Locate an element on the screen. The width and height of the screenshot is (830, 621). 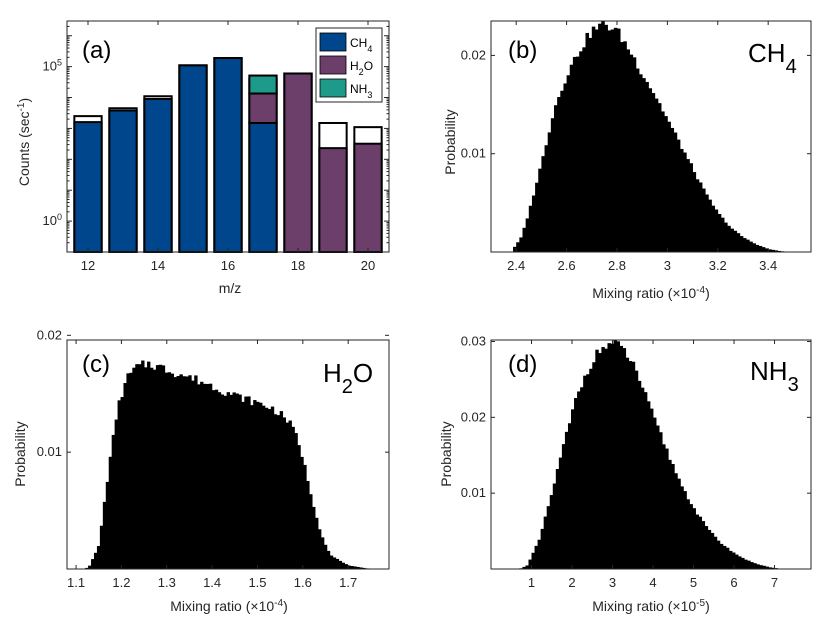
panel-d-label: (d) is located at coordinates (522, 364).